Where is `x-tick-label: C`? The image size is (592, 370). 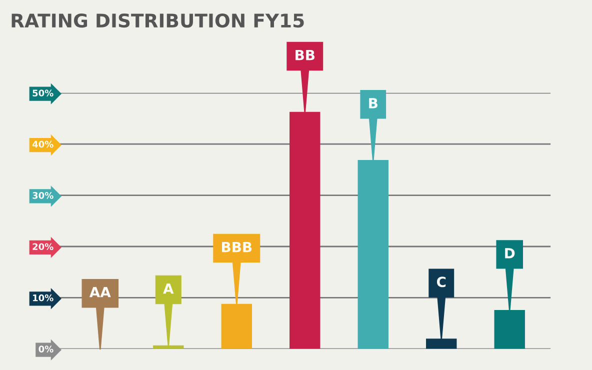
x-tick-label: C is located at coordinates (441, 282).